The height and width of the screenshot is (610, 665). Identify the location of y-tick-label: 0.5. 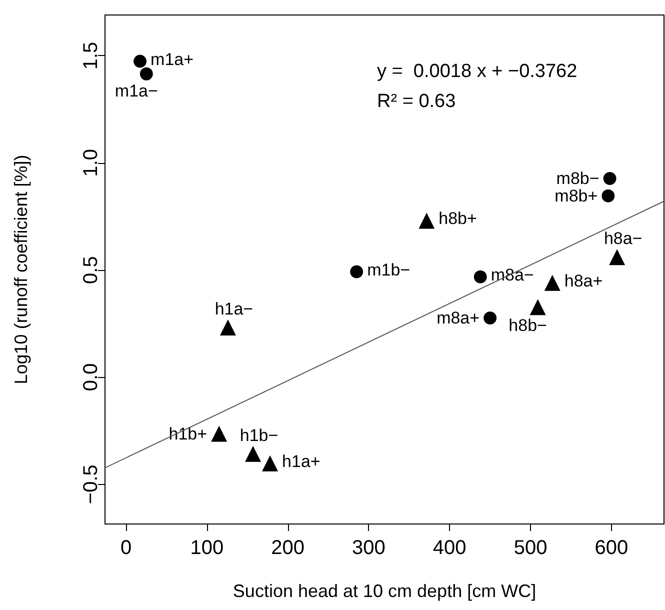
(91, 270).